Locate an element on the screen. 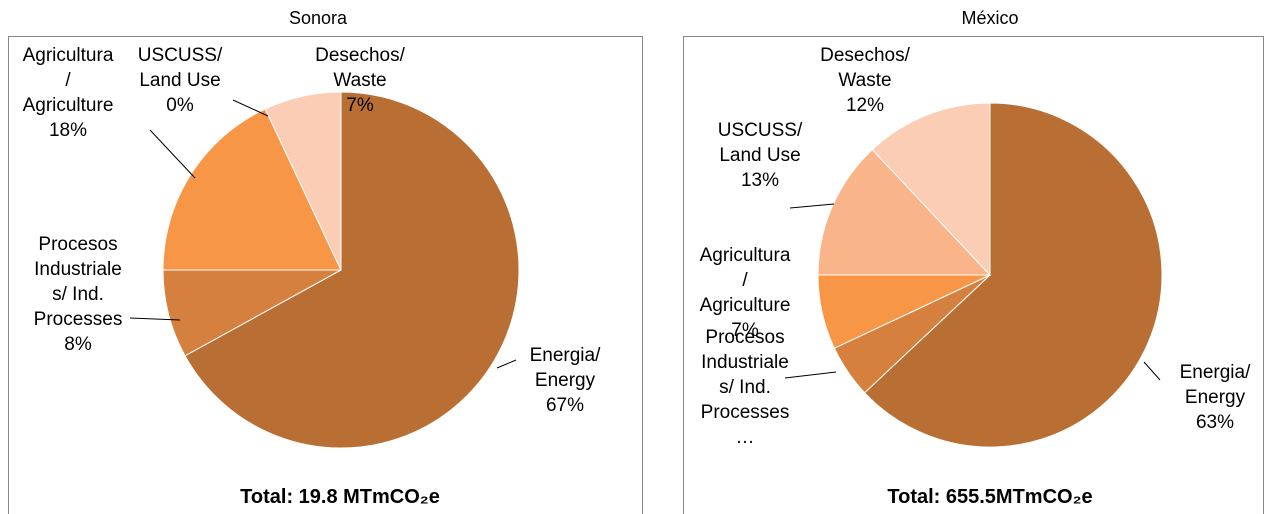 The image size is (1271, 514). category-label: Procesos Industriales/ Ind. Processes is located at coordinates (78, 282).